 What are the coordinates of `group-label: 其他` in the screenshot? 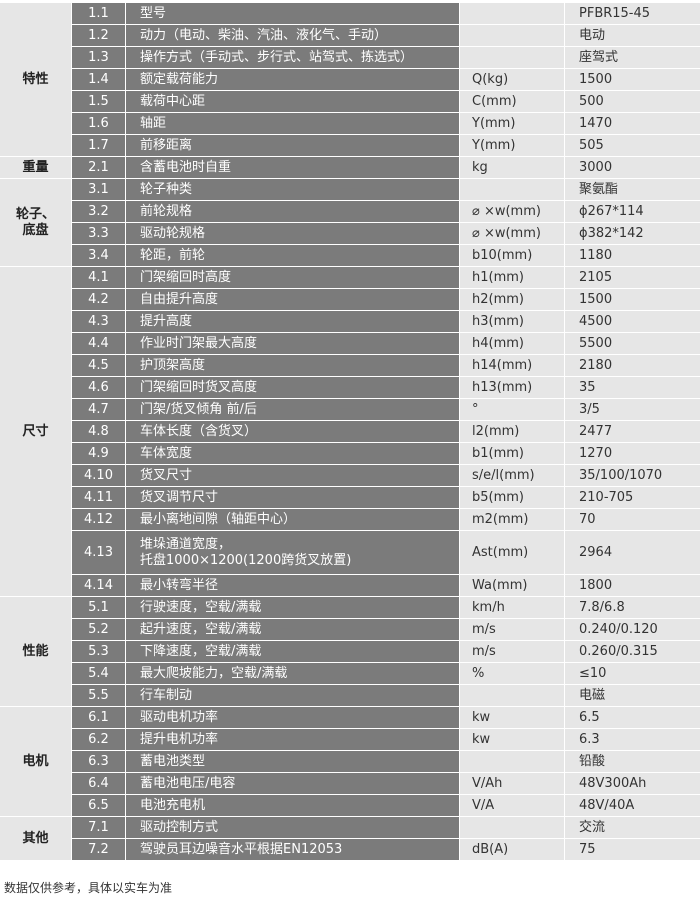 It's located at (36, 839).